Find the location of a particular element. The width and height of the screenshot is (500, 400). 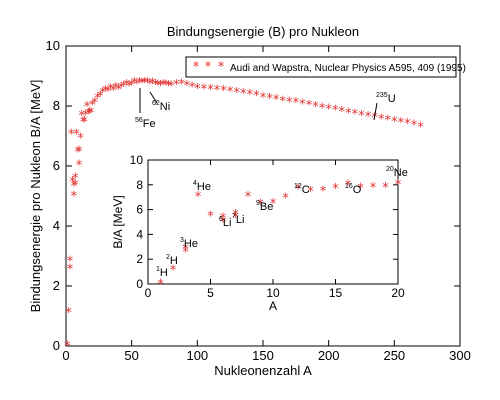

y-tick-label: 6 is located at coordinates (56, 165).